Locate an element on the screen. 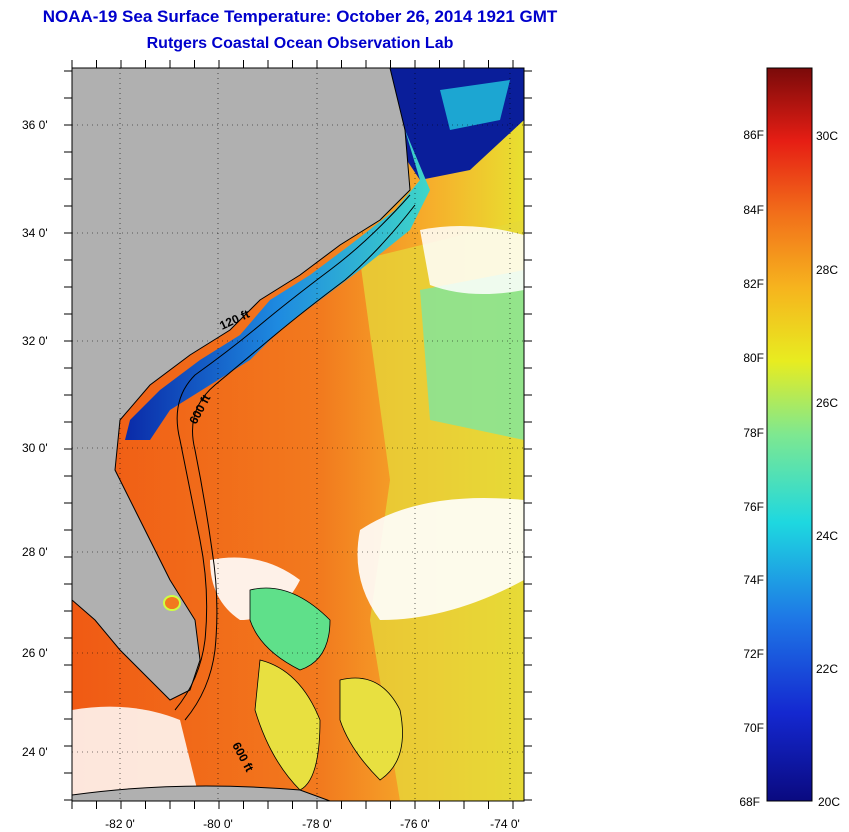 The image size is (849, 832). celsius-label: 30C is located at coordinates (827, 136).